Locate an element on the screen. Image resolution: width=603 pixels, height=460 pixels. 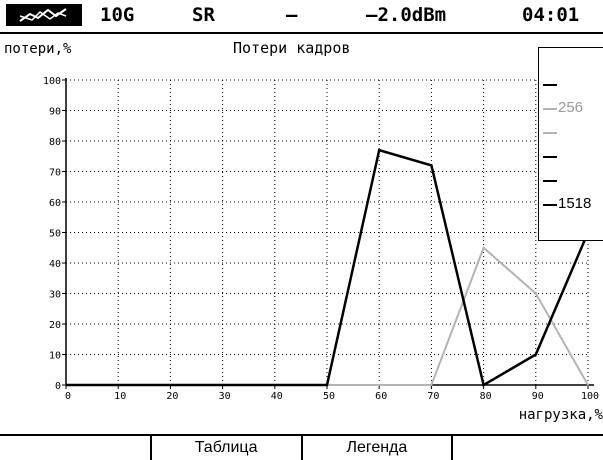
softkey-bar: Таблица Легенда is located at coordinates (301, 447).